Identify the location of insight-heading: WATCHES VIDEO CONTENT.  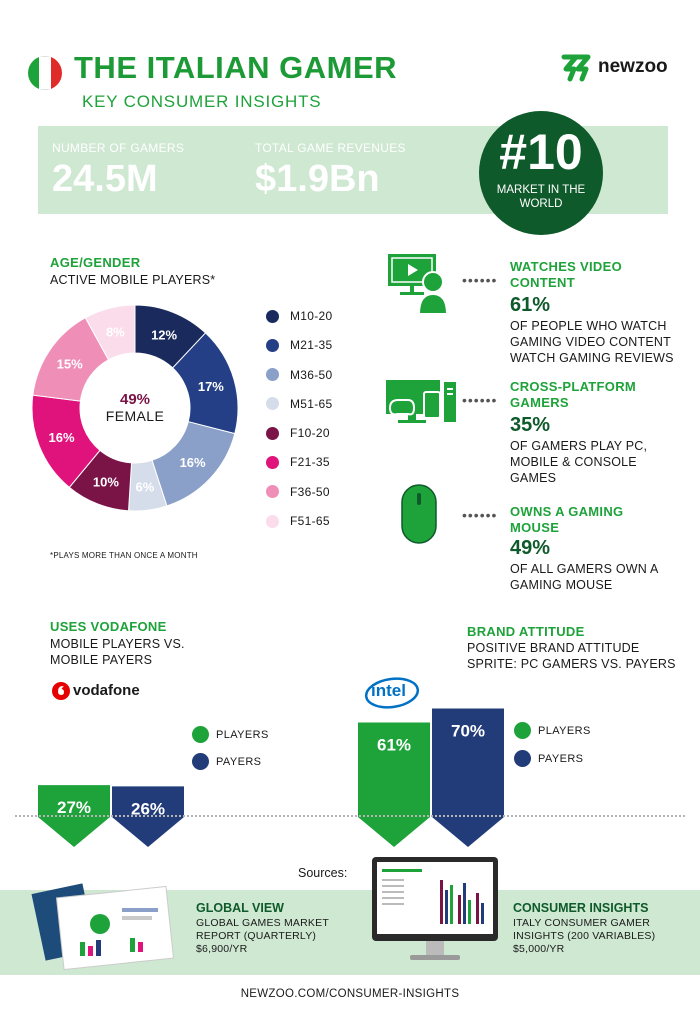
(566, 274).